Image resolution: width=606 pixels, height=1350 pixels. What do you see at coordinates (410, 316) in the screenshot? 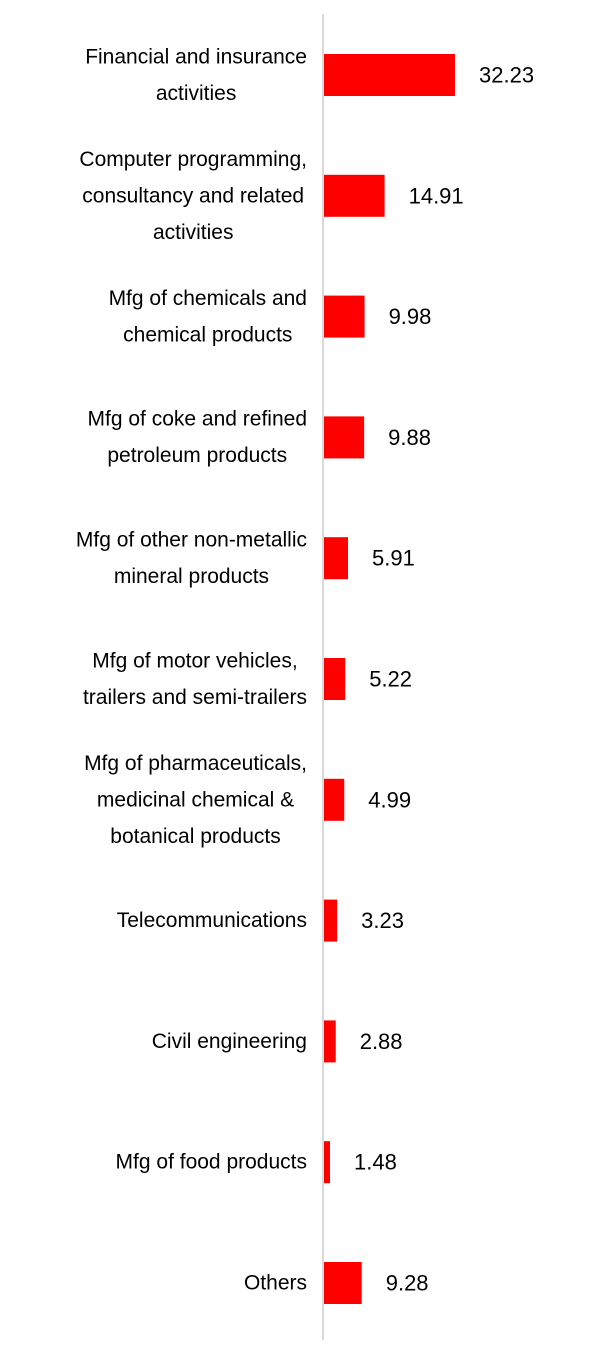
I see `data-label: 9.98` at bounding box center [410, 316].